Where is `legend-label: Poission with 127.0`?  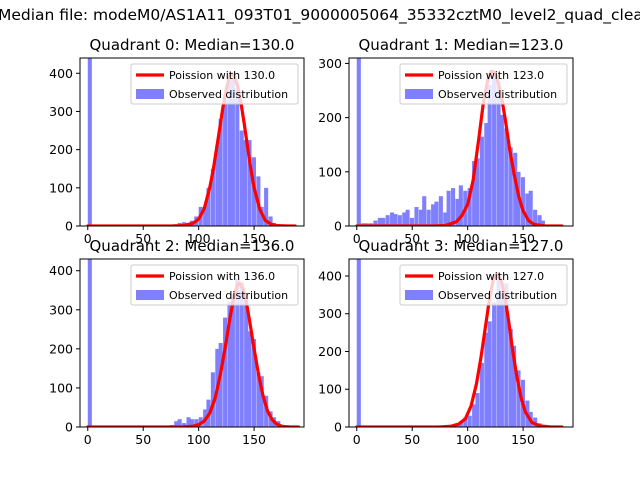
legend-label: Poission with 127.0 is located at coordinates (491, 276).